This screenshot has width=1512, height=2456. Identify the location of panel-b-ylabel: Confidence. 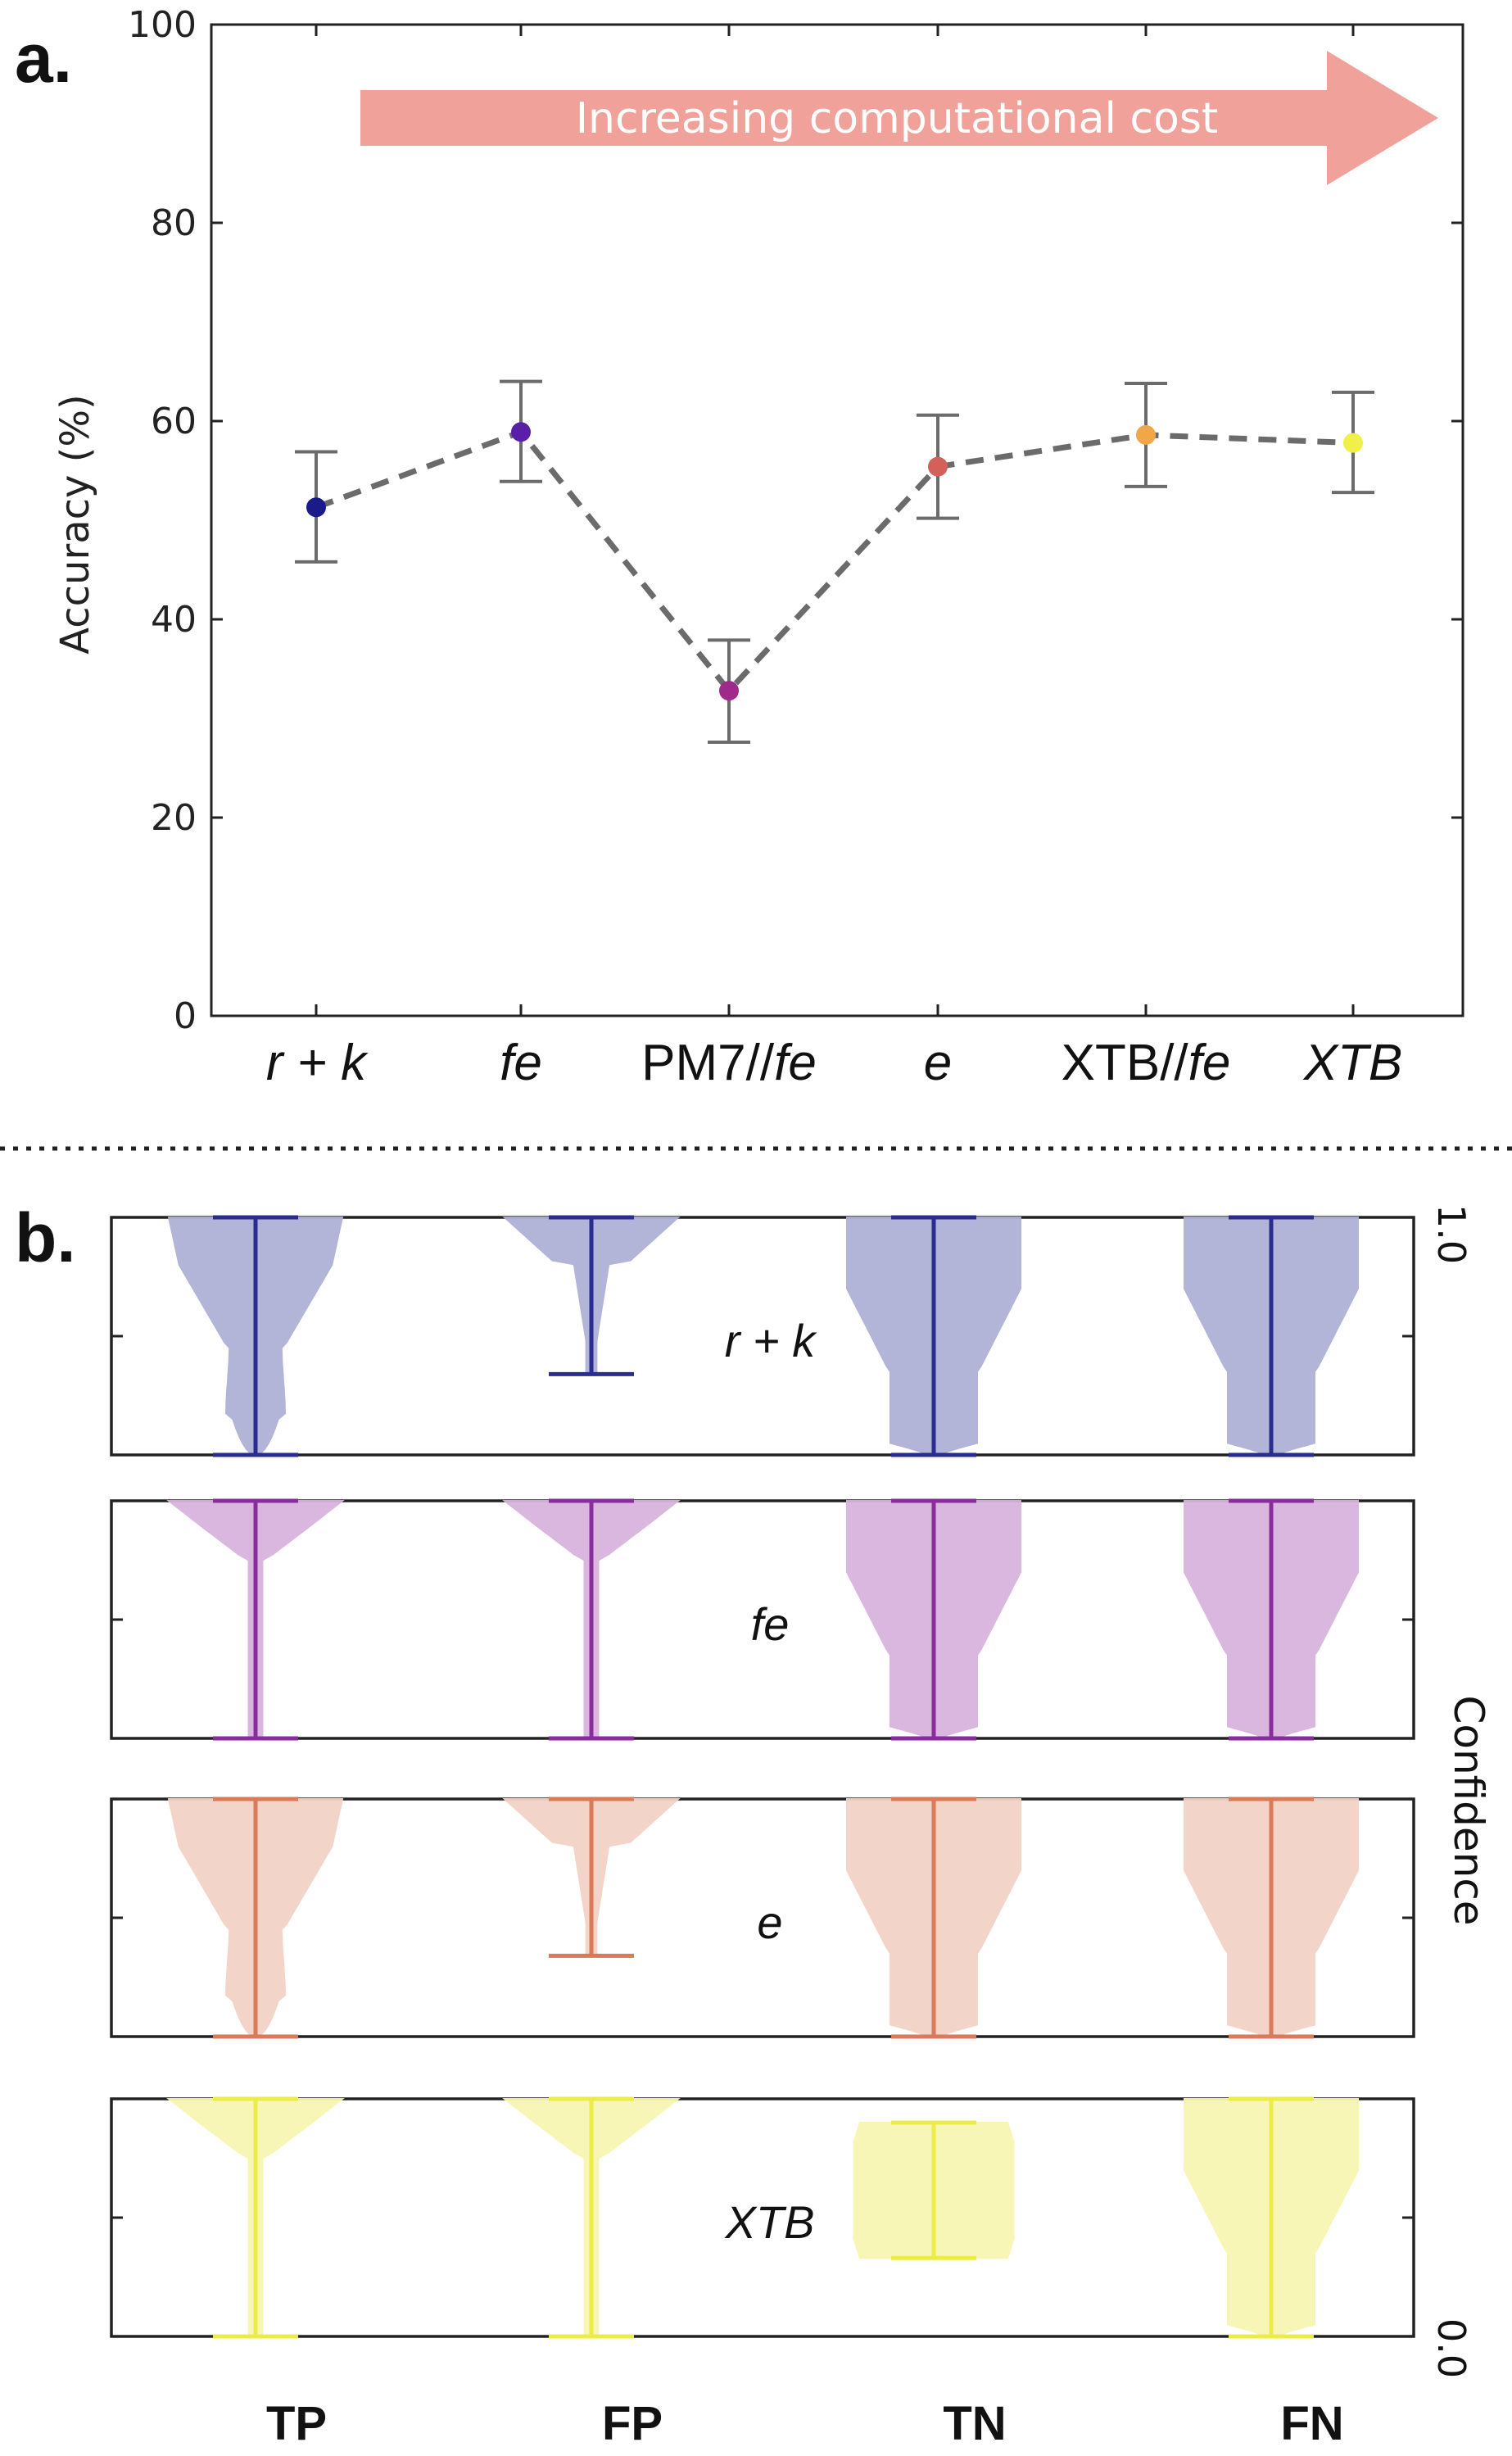
(1468, 1810).